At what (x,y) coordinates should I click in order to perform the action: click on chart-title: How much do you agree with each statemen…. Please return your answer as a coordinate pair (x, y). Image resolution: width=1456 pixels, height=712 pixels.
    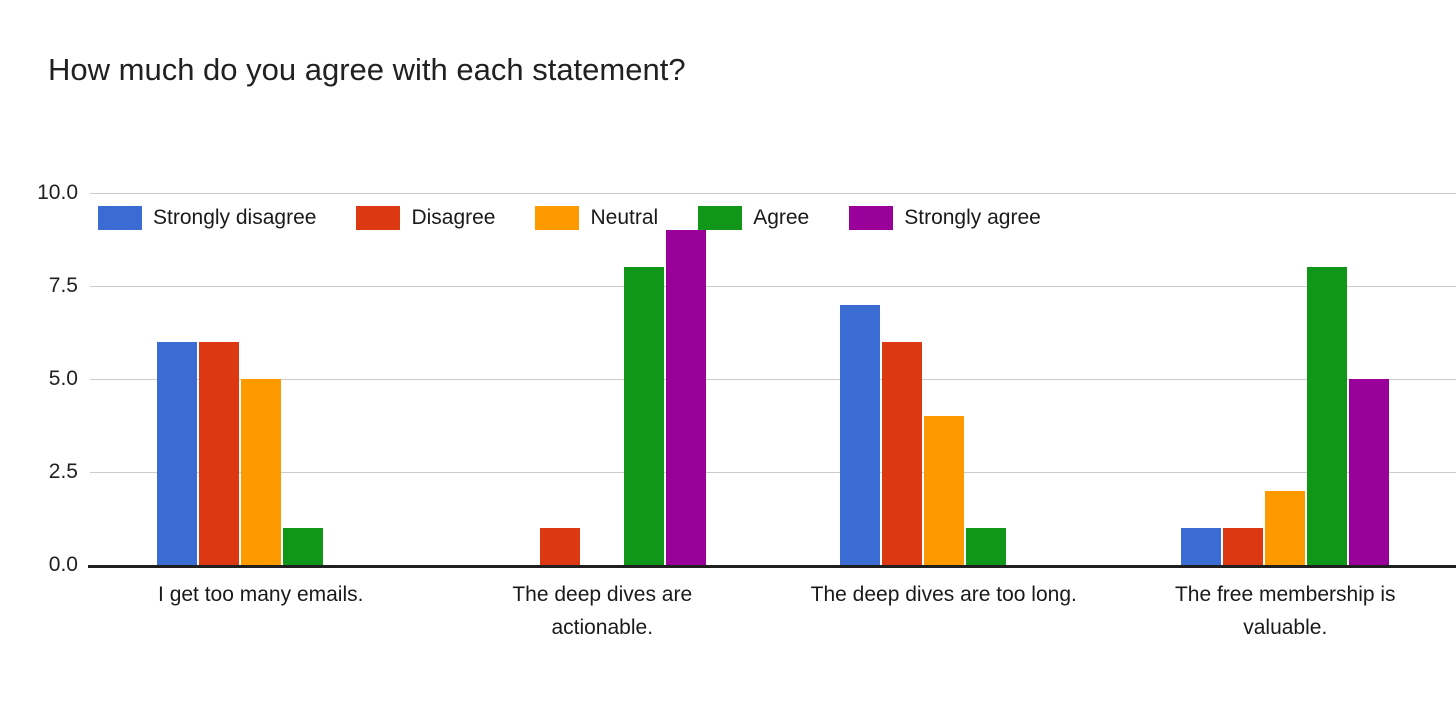
    Looking at the image, I should click on (367, 69).